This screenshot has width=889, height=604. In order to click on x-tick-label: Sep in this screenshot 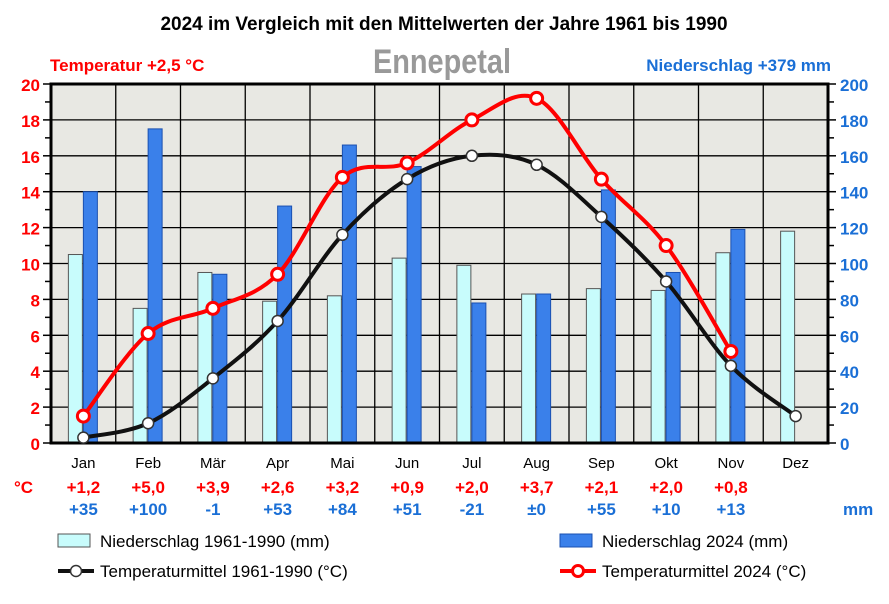, I will do `click(601, 463)`.